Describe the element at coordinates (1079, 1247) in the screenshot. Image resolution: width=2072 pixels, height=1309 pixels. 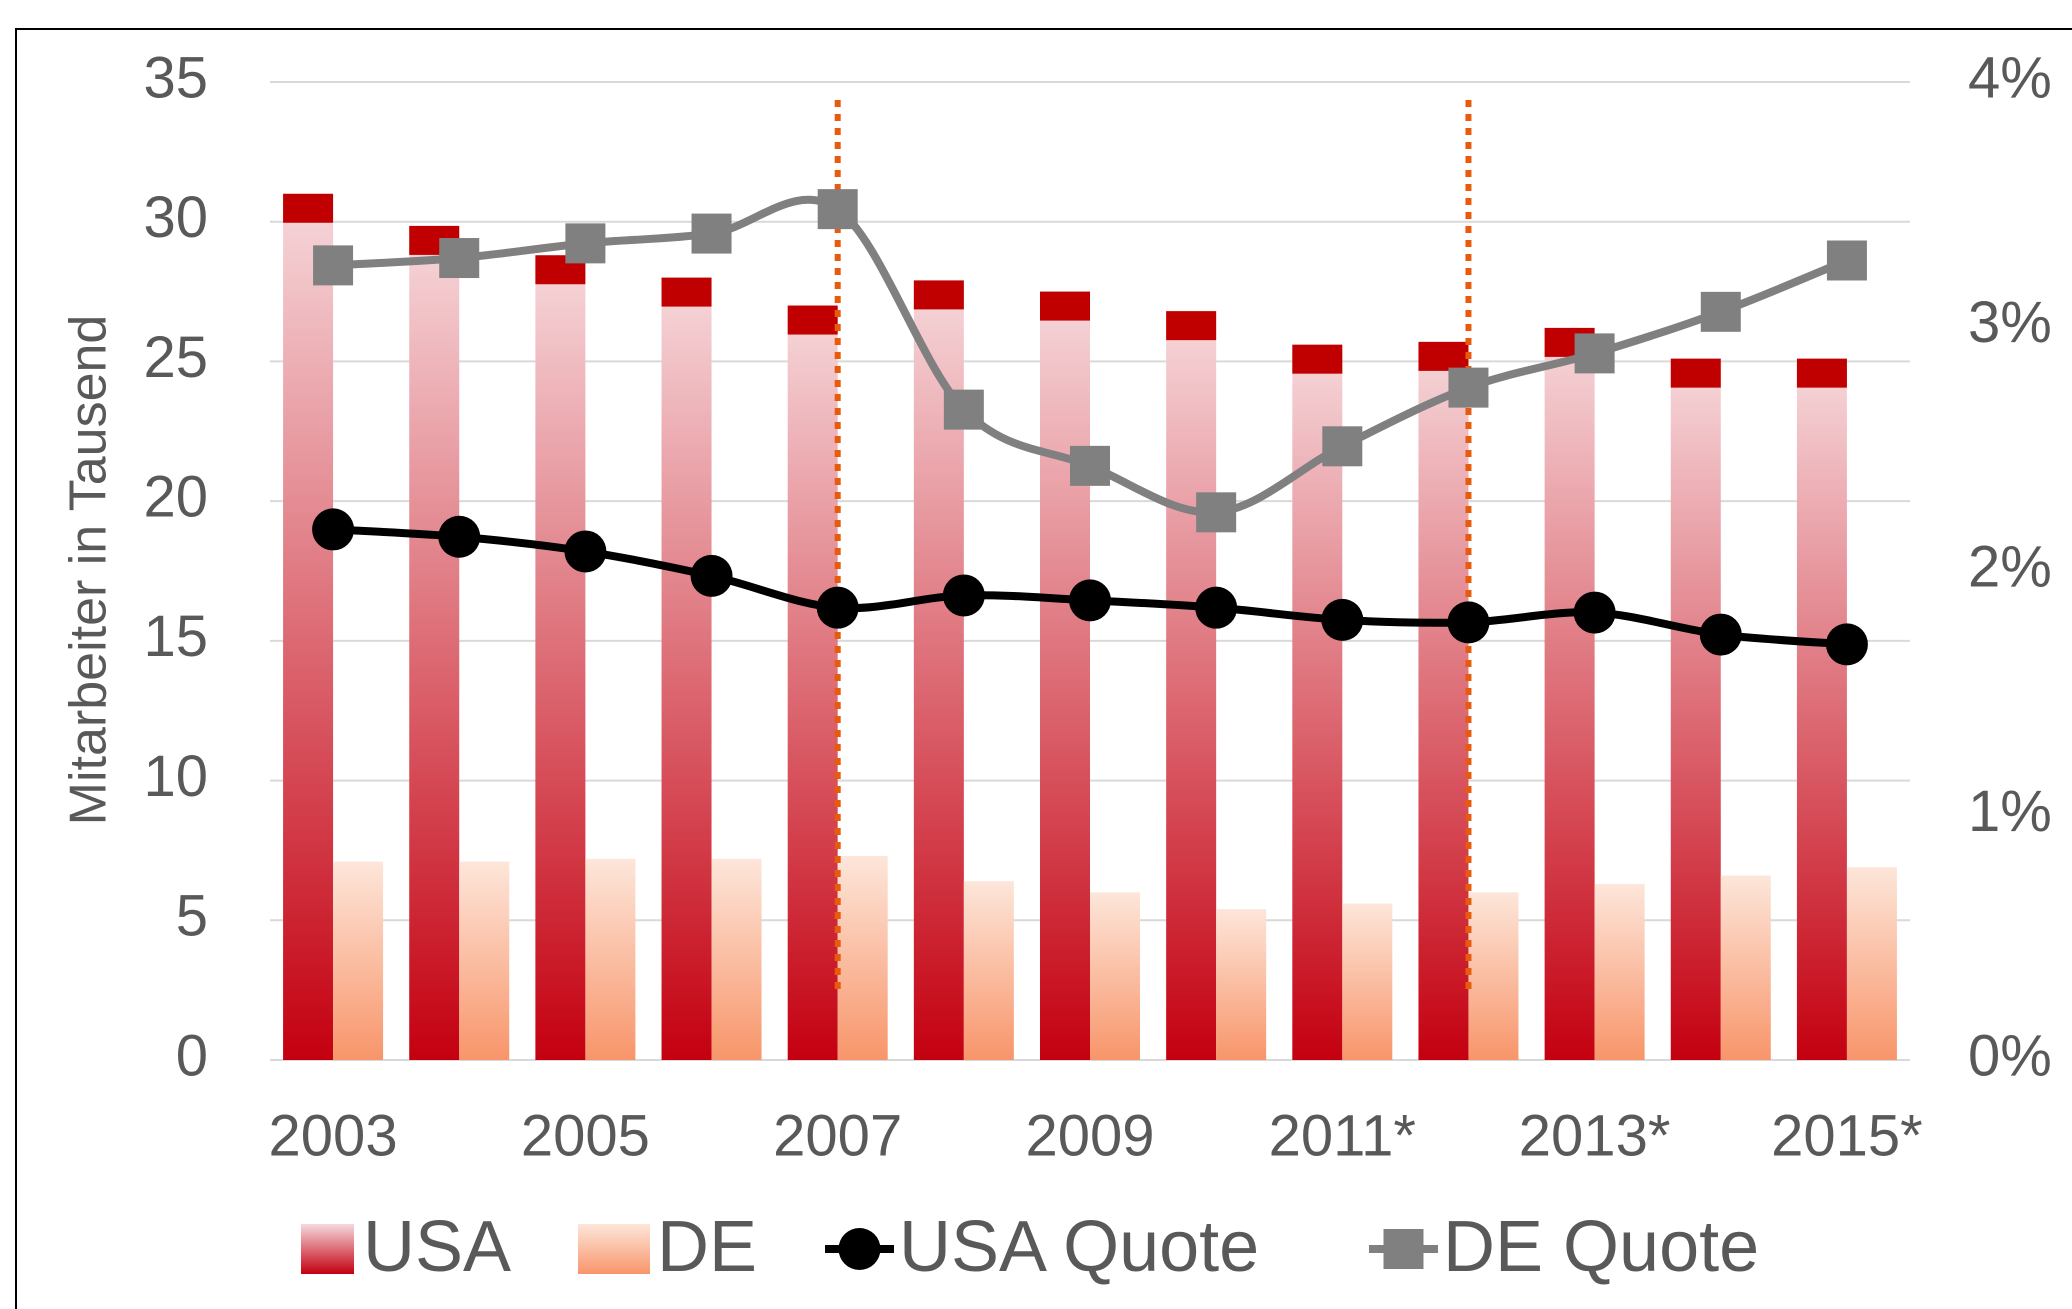
I see `legend-label: USA Quote` at that location.